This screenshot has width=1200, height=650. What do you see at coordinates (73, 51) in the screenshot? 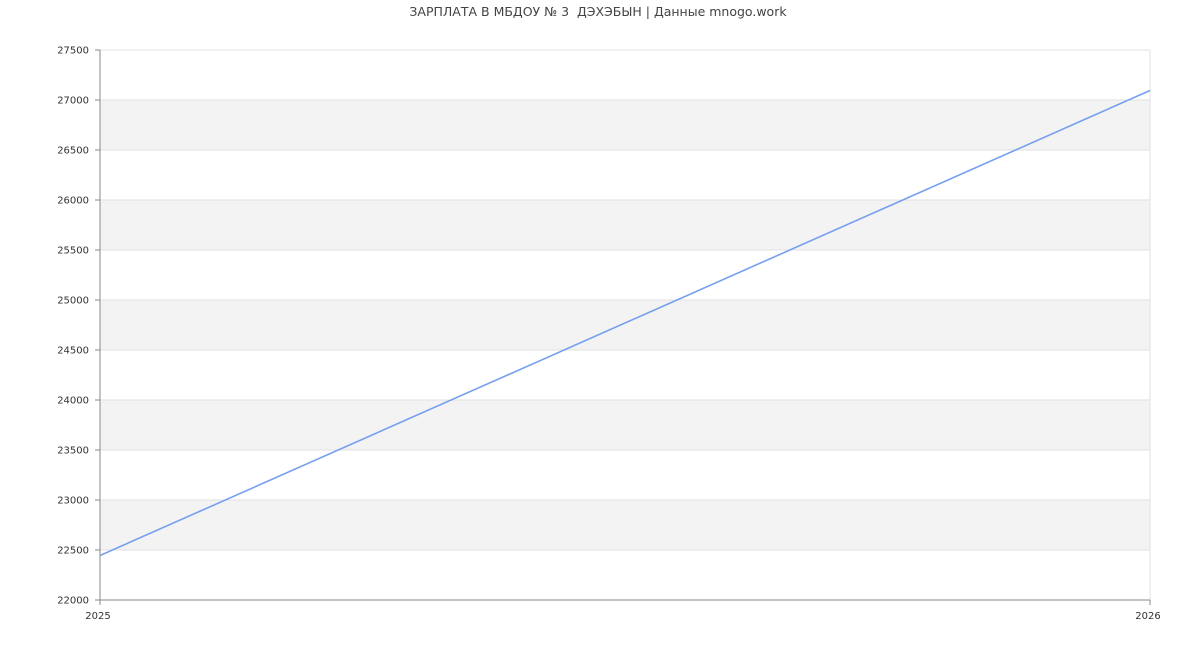
I see `y-tick-label: 27500` at bounding box center [73, 51].